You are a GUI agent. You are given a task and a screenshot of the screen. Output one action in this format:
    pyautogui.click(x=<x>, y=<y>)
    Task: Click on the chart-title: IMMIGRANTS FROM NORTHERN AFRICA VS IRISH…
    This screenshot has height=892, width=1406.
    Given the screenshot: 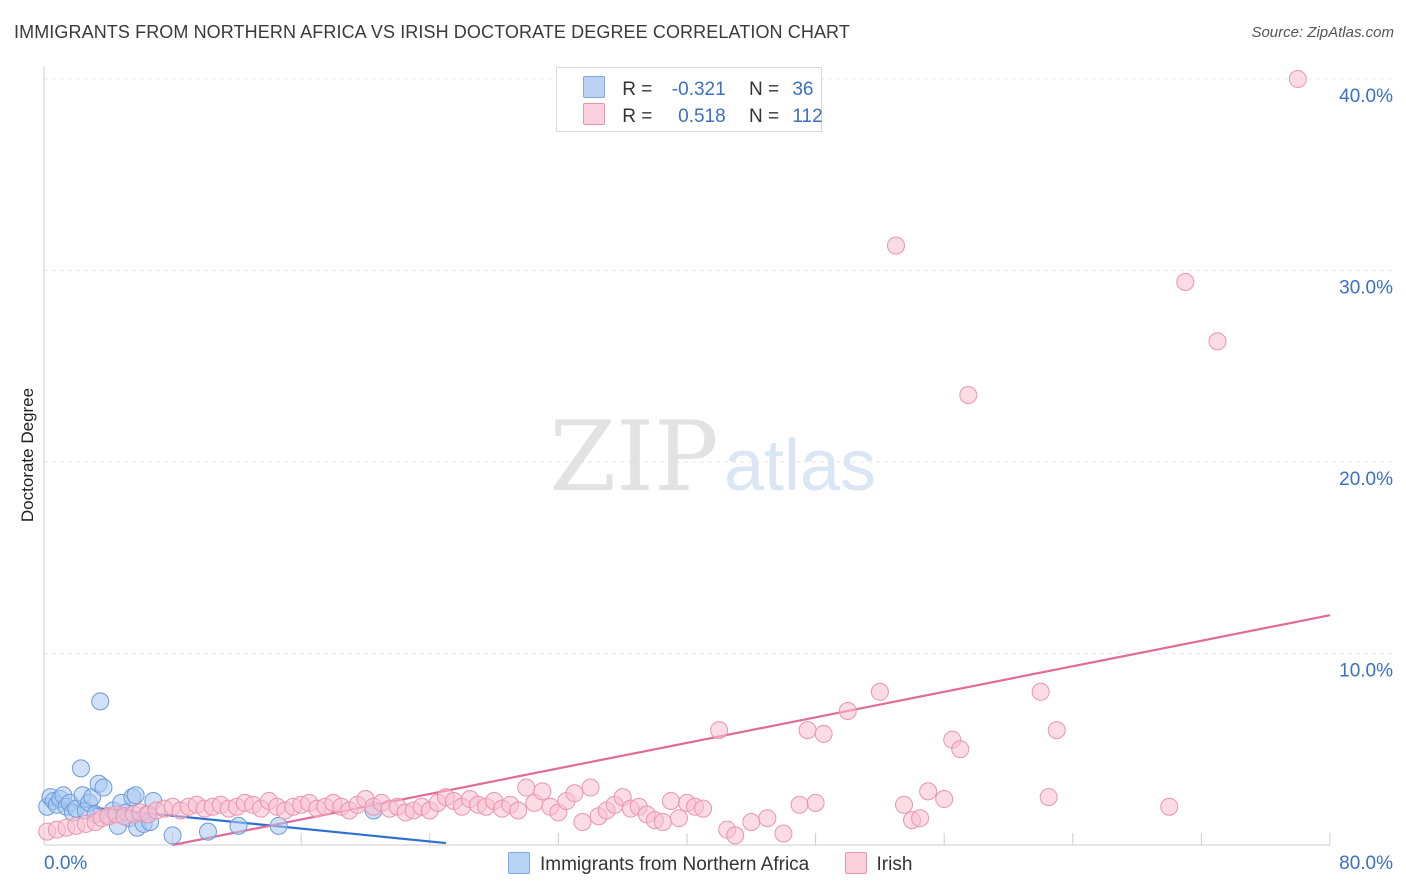 What is the action you would take?
    pyautogui.click(x=432, y=32)
    